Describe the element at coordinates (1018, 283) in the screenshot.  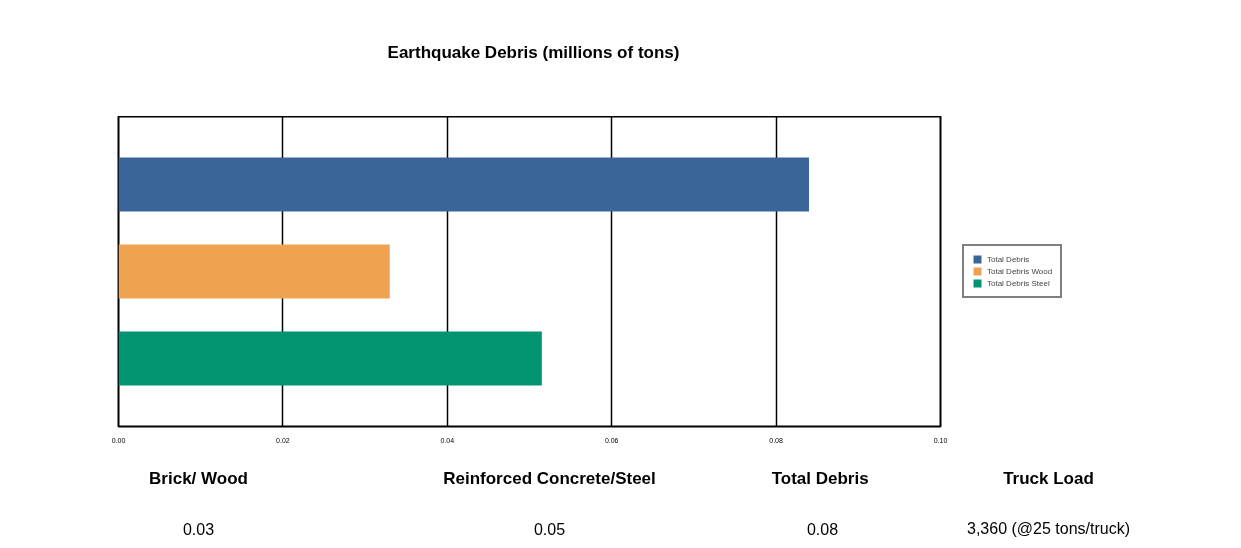
I see `legend-label: Total Debris Steel` at that location.